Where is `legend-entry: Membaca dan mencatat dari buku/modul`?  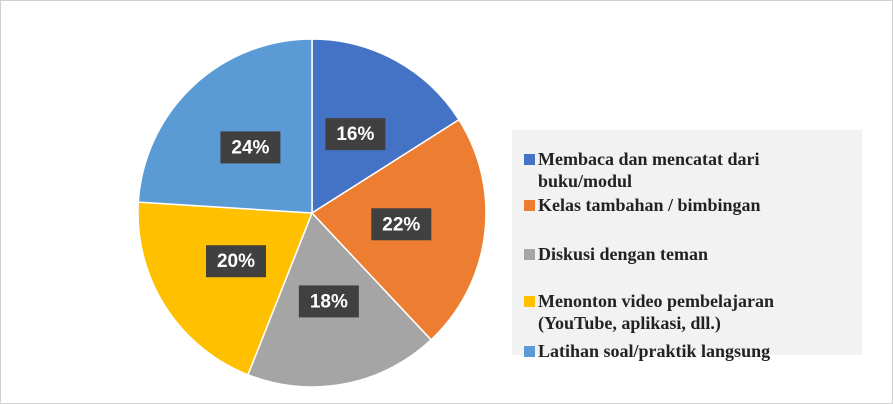 legend-entry: Membaca dan mencatat dari buku/modul is located at coordinates (684, 170).